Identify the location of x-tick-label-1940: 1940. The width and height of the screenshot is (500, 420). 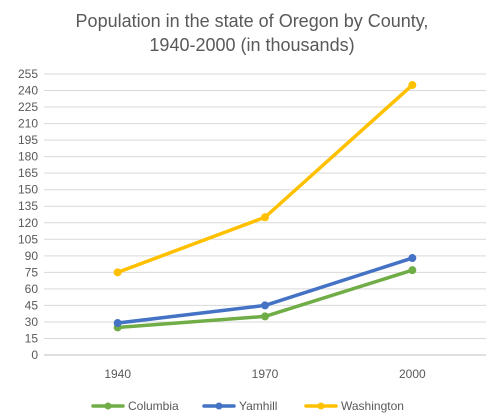
(117, 374).